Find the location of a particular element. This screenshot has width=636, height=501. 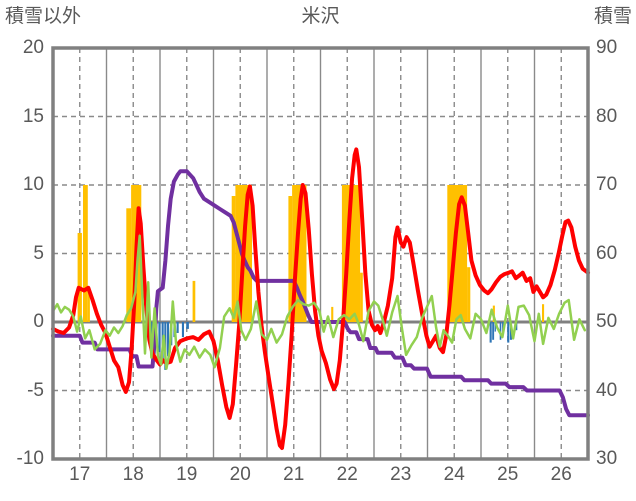

x-tick: 23 is located at coordinates (401, 474).